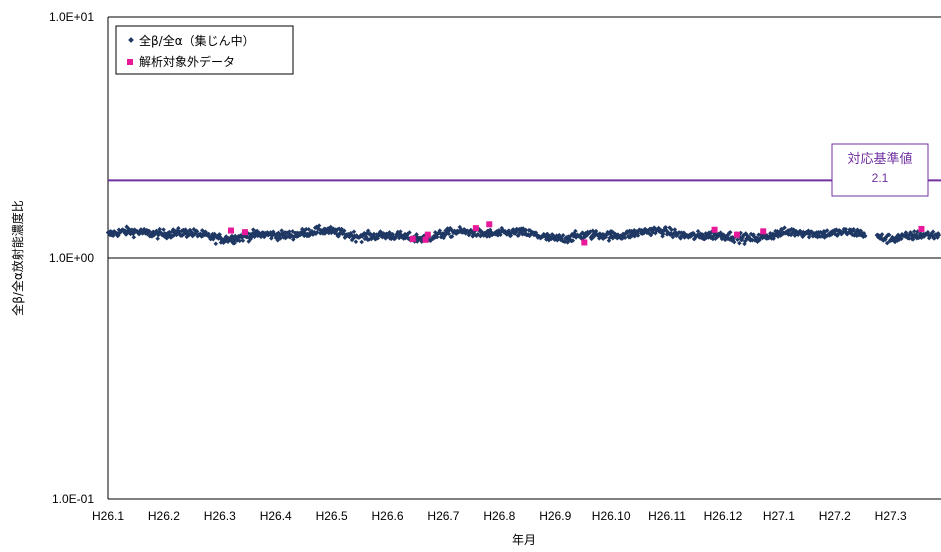 This screenshot has height=552, width=941. I want to click on x-tick-label: H27.1, so click(779, 516).